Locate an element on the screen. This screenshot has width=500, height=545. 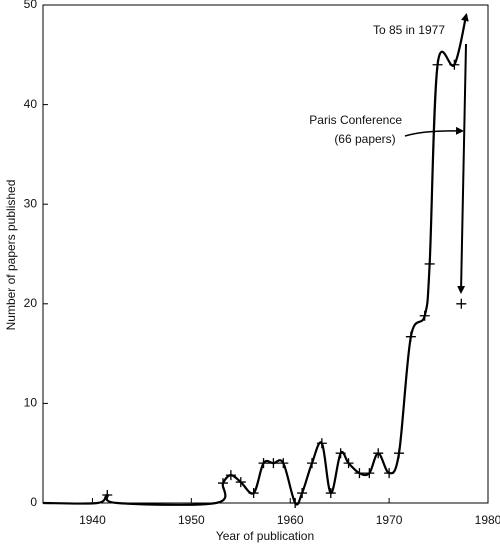
x-tick-label: 1950 is located at coordinates (191, 520).